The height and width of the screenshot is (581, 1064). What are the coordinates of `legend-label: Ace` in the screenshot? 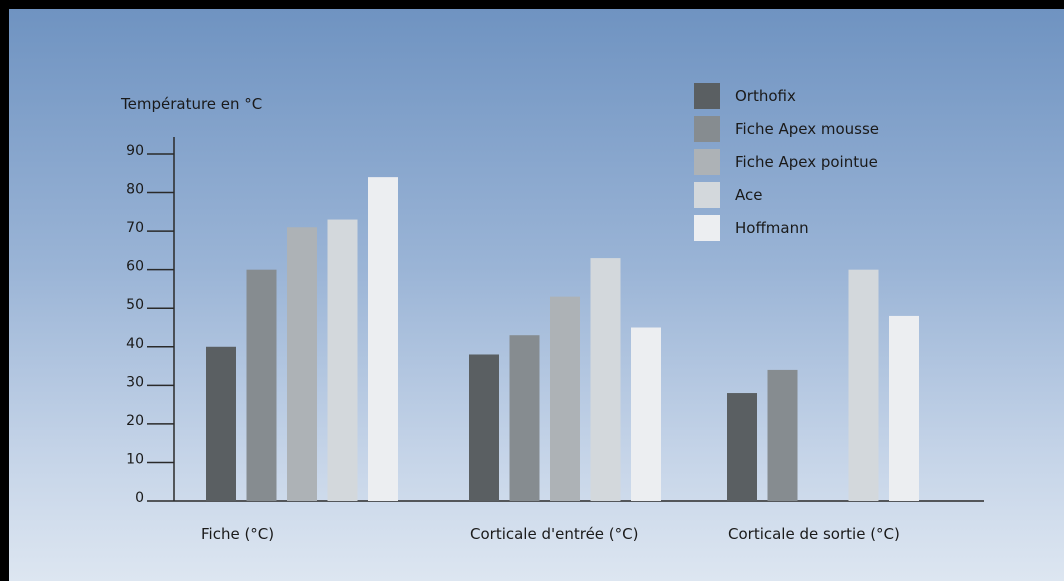 It's located at (748, 195).